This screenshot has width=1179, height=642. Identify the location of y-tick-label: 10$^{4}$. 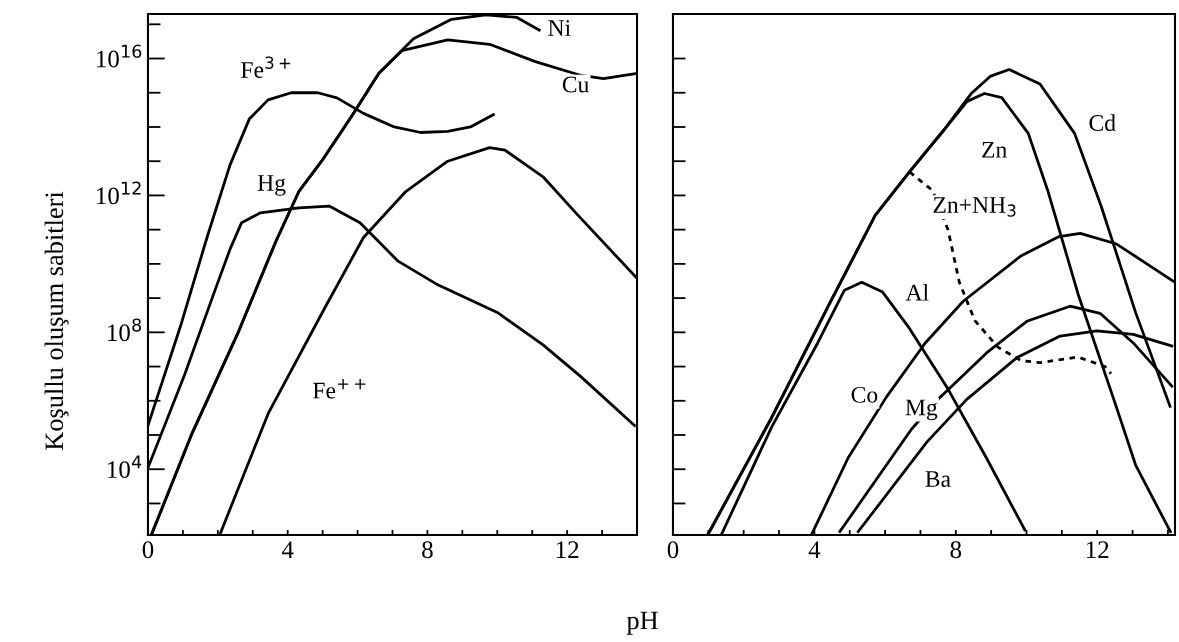
(125, 467).